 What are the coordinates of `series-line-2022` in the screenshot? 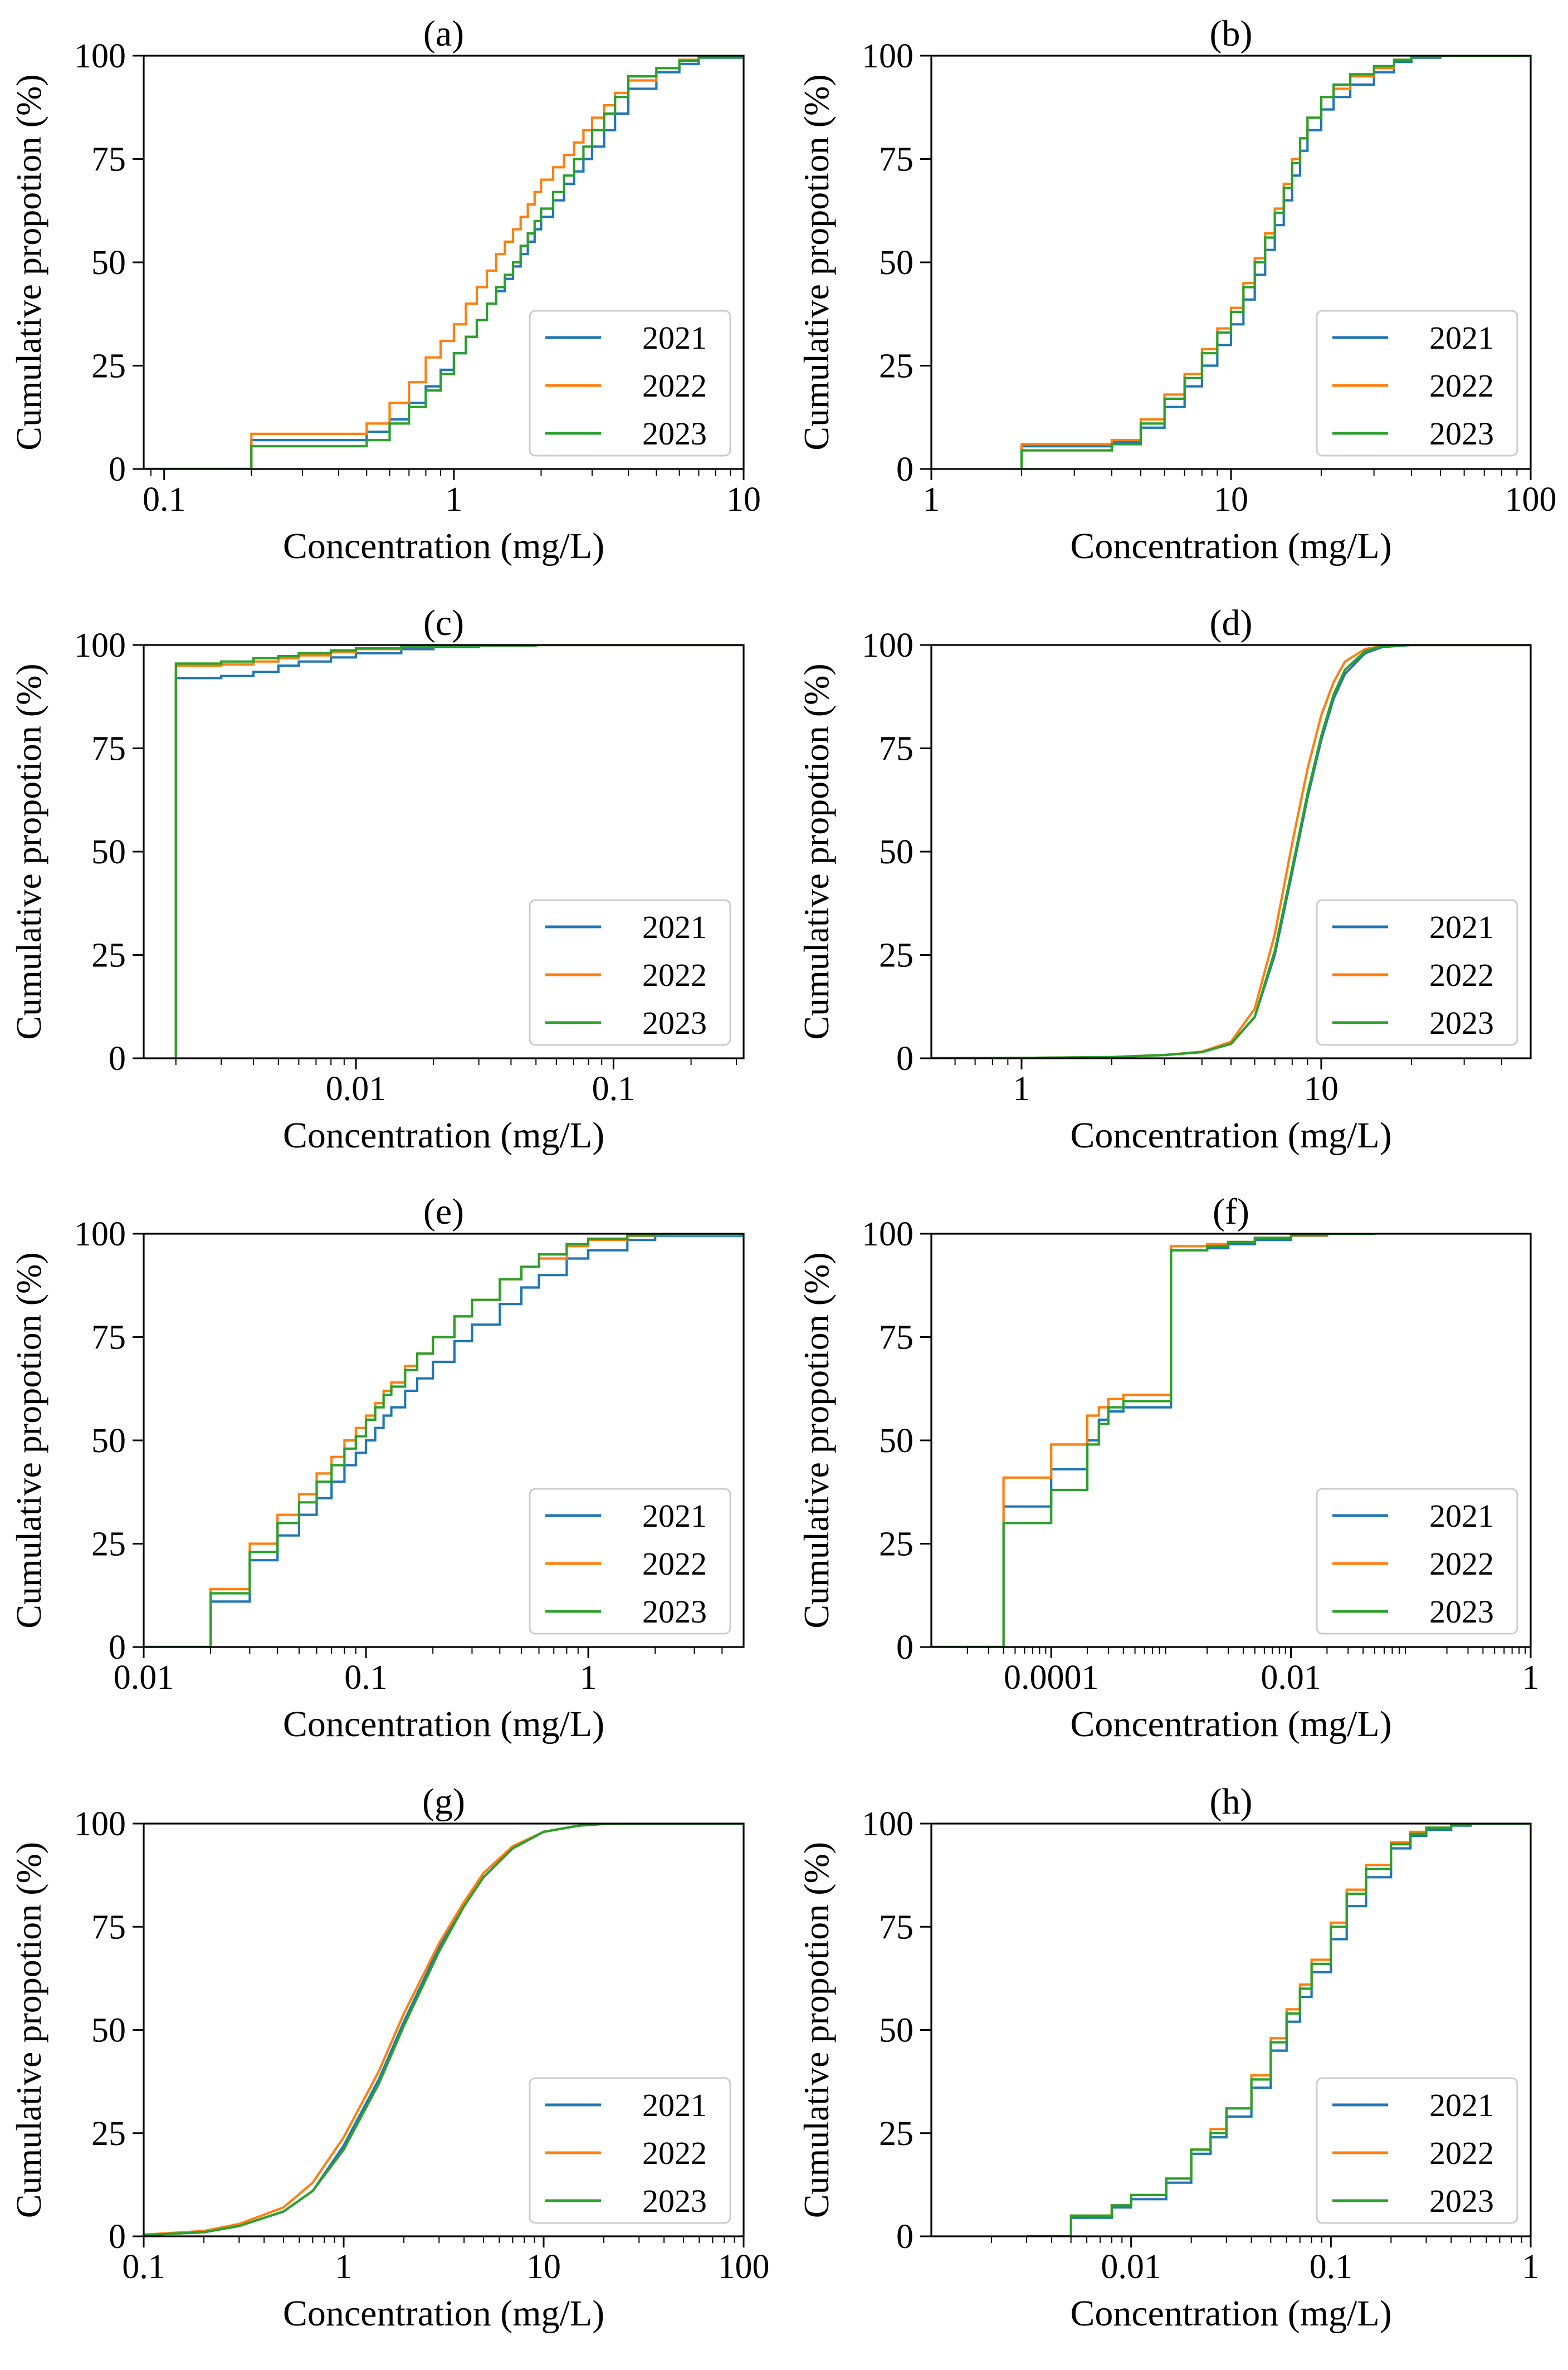 It's located at (444, 262).